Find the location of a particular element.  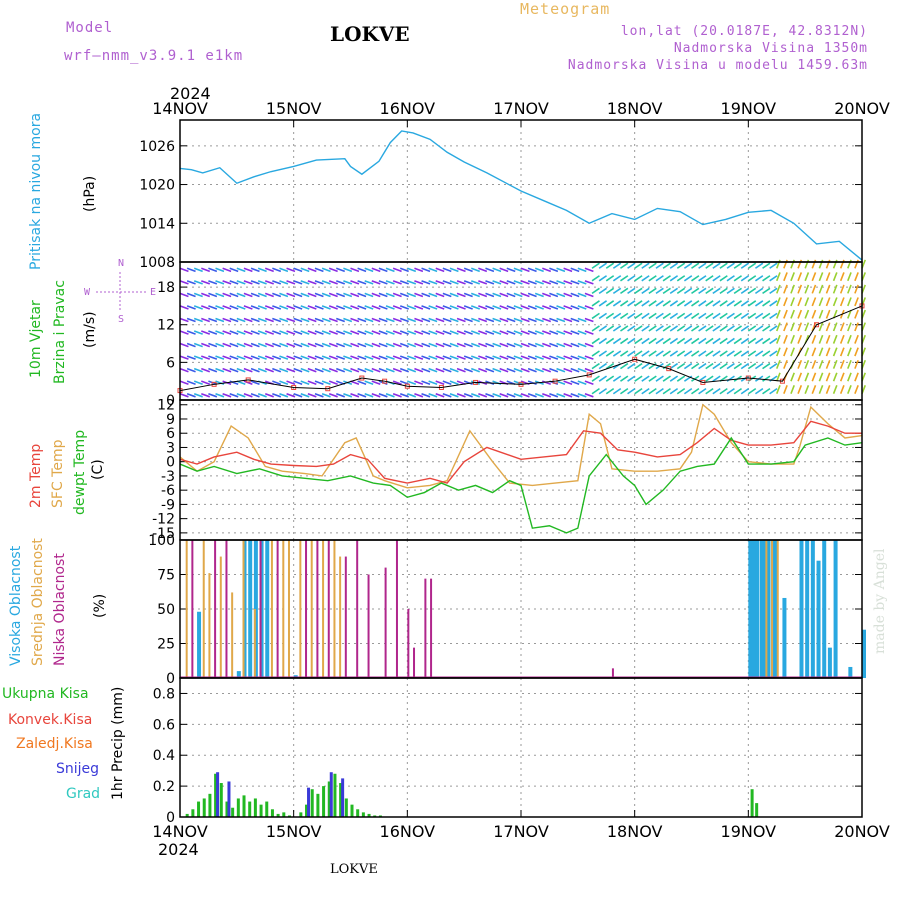

compass-e: E is located at coordinates (153, 292).